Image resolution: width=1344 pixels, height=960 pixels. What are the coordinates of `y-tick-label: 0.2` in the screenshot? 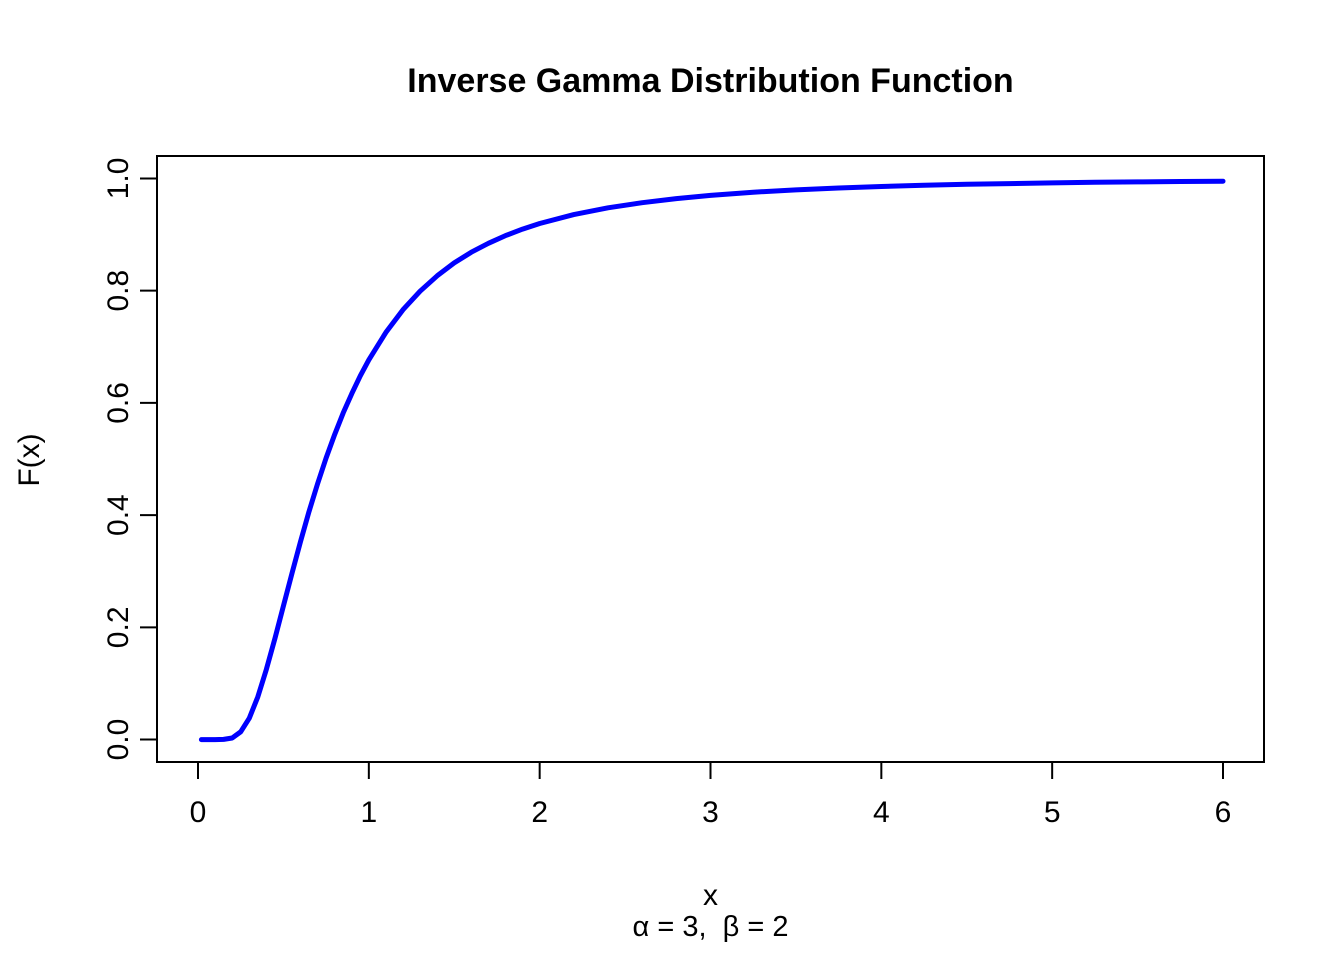 It's located at (118, 627).